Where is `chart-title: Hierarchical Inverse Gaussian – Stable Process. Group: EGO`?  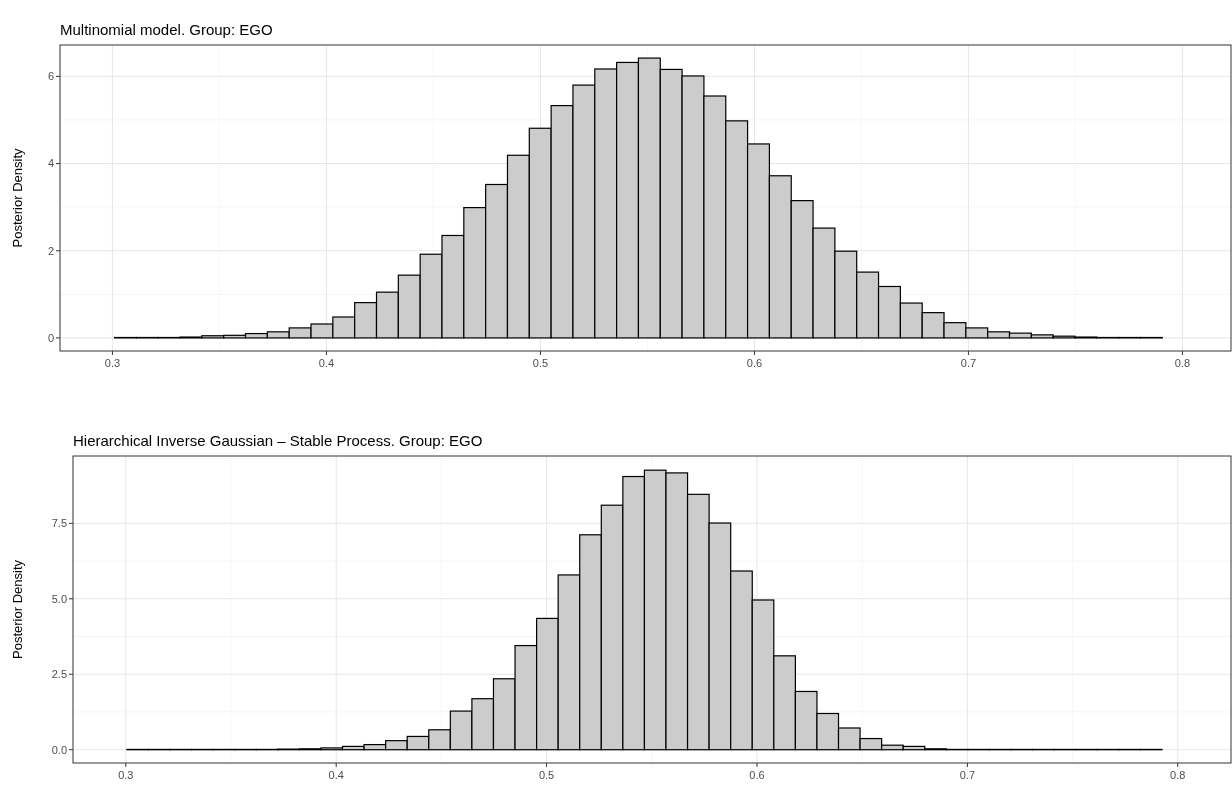 chart-title: Hierarchical Inverse Gaussian – Stable Process. Group: EGO is located at coordinates (278, 440).